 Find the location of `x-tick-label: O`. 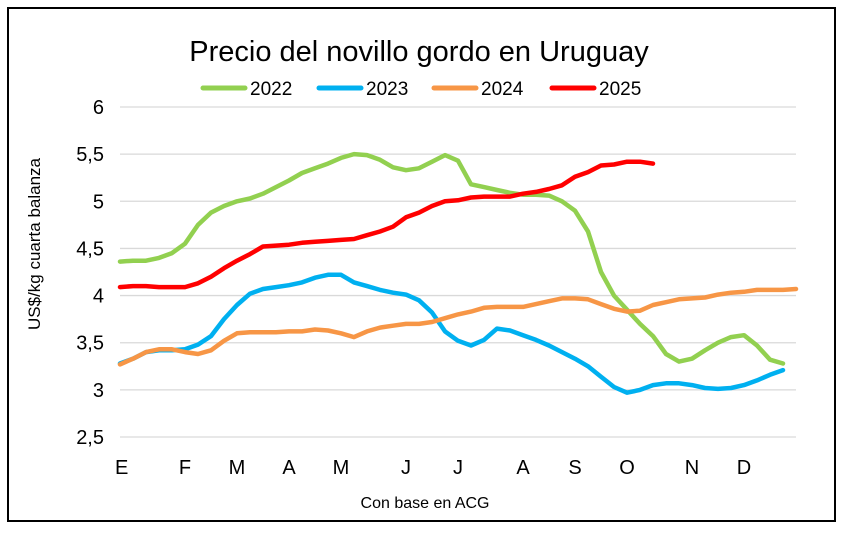

x-tick-label: O is located at coordinates (627, 468).